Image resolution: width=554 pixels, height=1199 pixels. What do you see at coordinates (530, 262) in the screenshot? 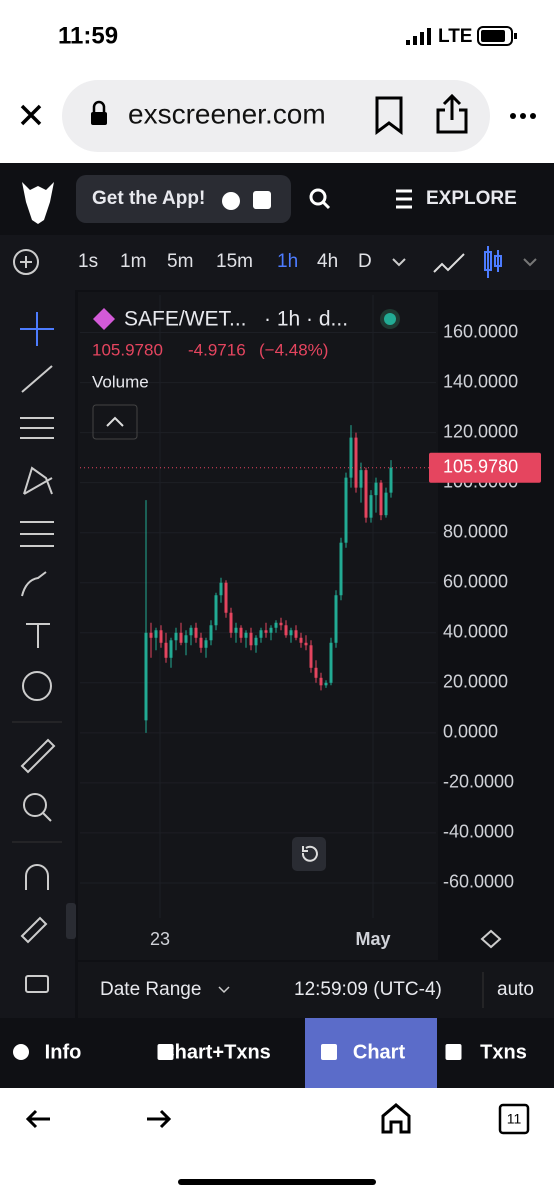
I see `chart-type-dropdown` at bounding box center [530, 262].